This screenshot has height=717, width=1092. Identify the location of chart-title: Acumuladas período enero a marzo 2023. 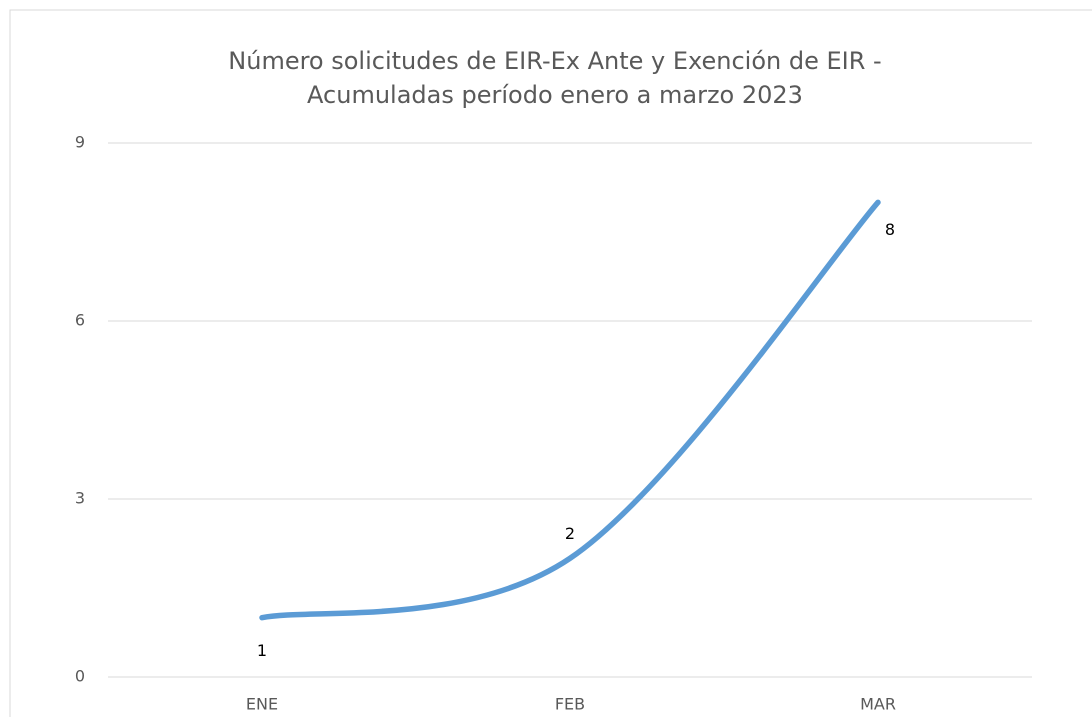
(555, 95).